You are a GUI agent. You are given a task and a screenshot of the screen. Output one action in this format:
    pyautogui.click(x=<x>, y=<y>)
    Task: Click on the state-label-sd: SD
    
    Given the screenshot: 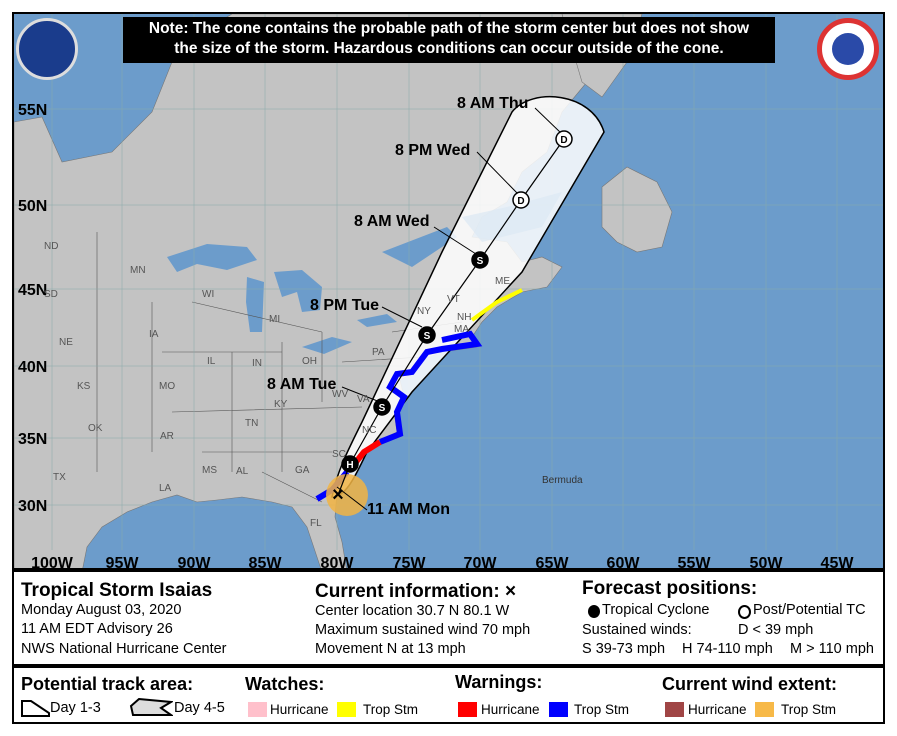 What is the action you would take?
    pyautogui.click(x=51, y=294)
    